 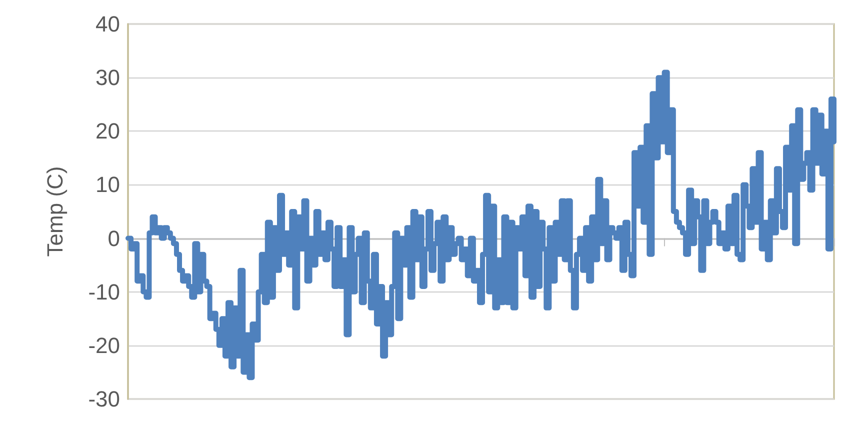 I want to click on y-tick-label: -30, so click(x=104, y=399).